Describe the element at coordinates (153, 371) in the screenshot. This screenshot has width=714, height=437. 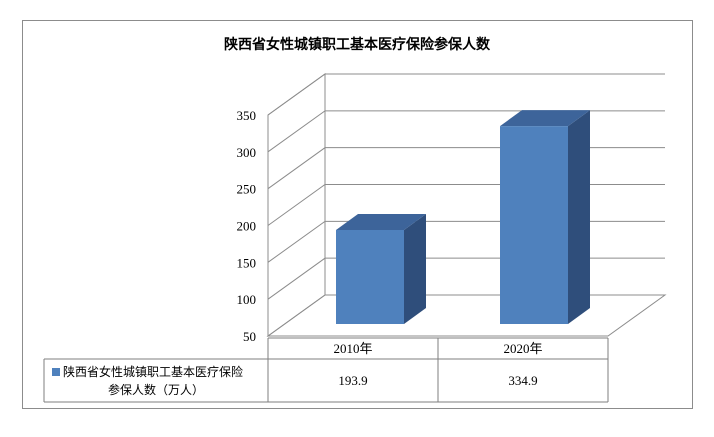
I see `series-label: 陕西省女性城镇职工基本医疗保险` at that location.